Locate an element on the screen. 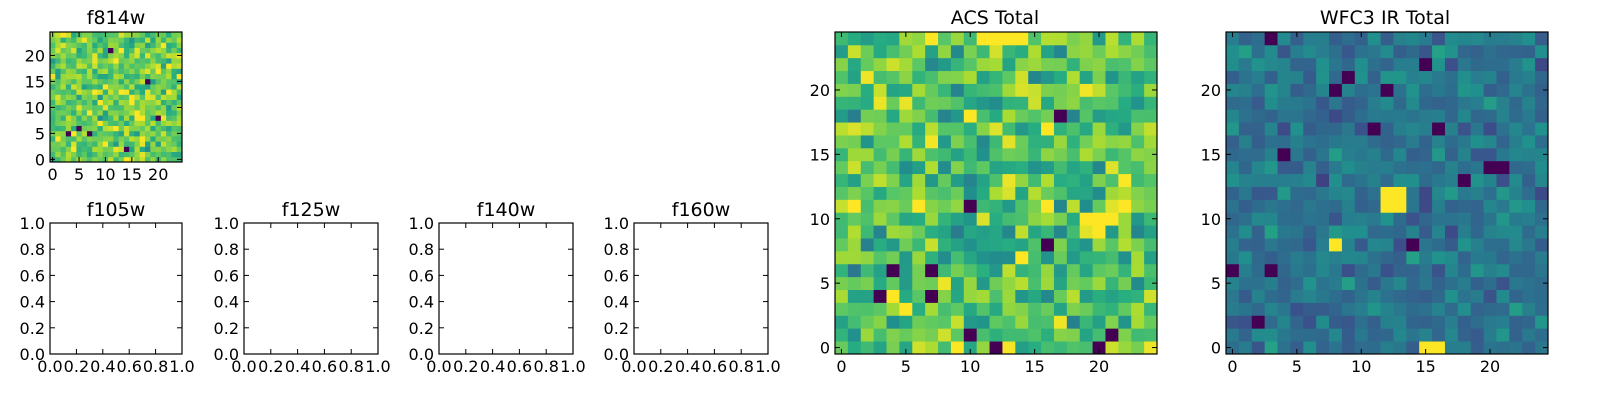  x-tick-label: 0.8 is located at coordinates (545, 366).